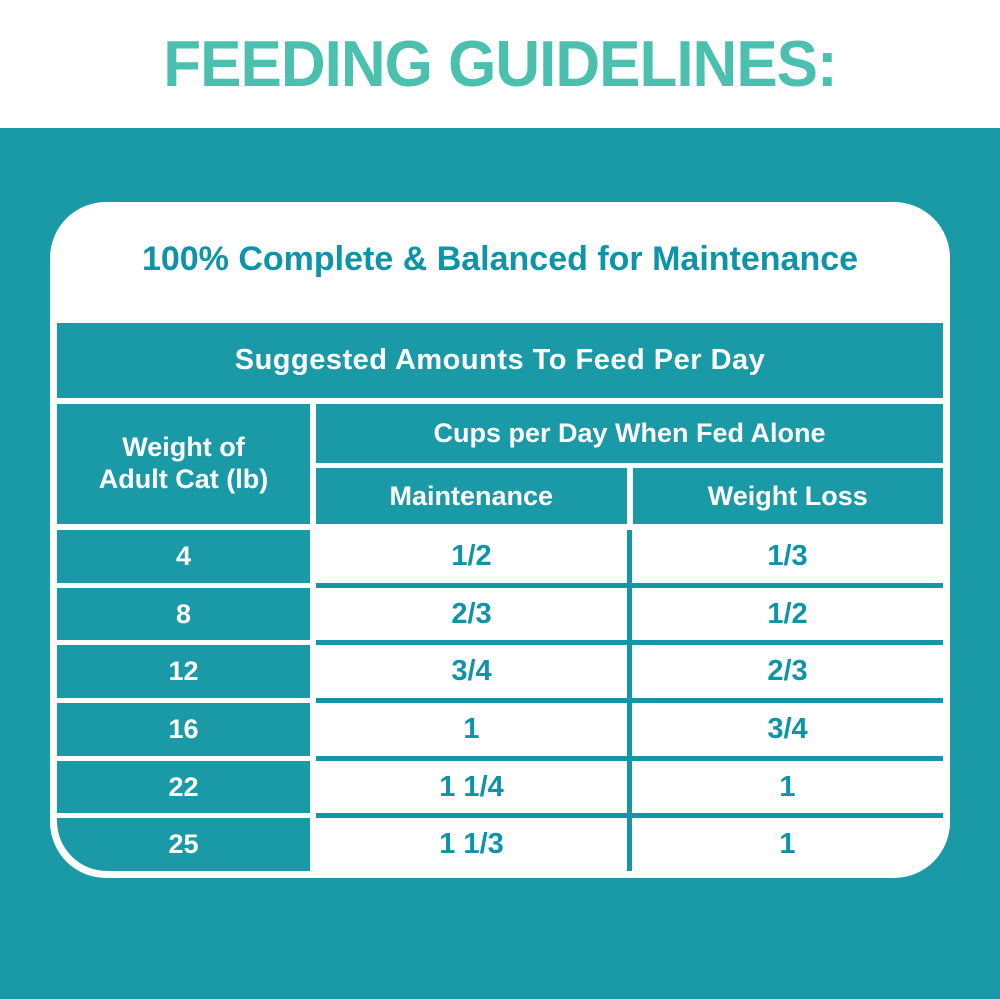 Image resolution: width=1000 pixels, height=999 pixels. I want to click on table-banner: Suggested Amounts To Feed Per Day, so click(500, 360).